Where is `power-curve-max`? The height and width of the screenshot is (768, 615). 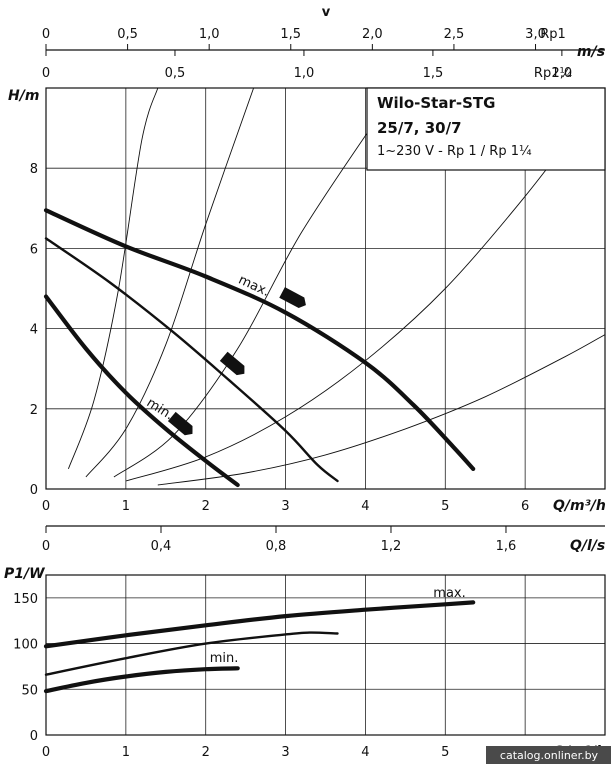 power-curve-max is located at coordinates (259, 624).